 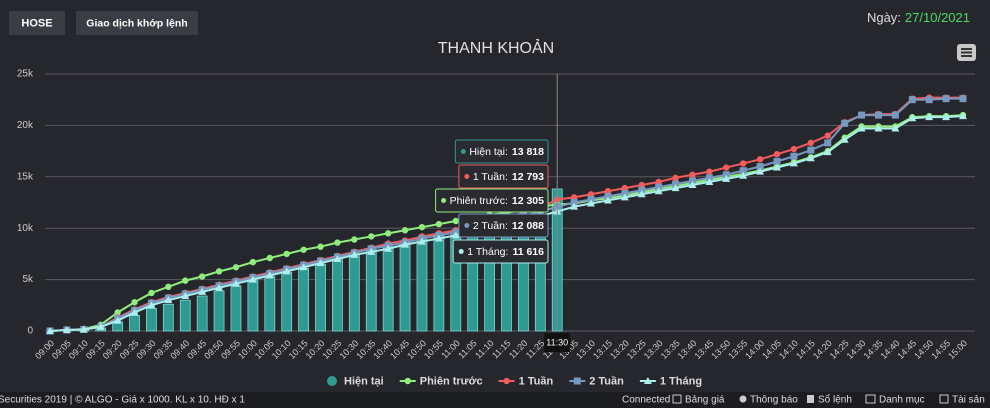 I want to click on order-button, so click(x=137, y=23).